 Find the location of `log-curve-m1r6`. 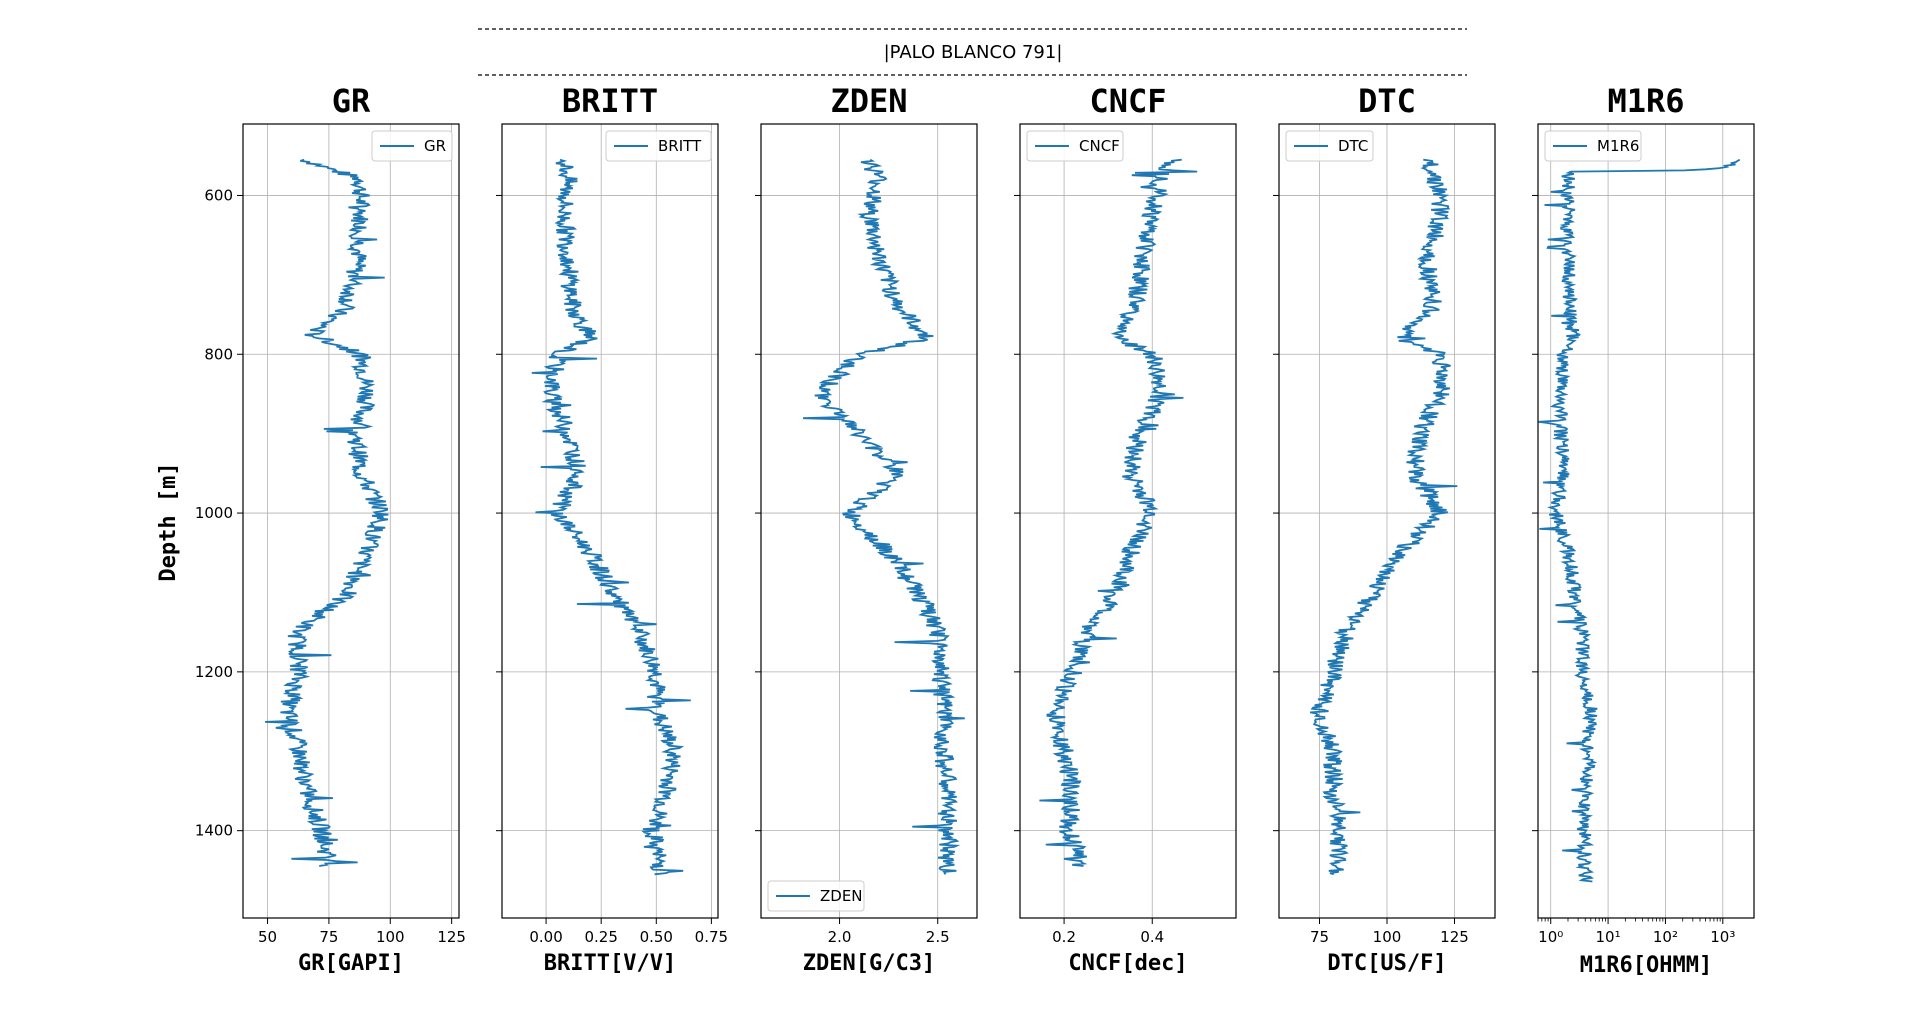

log-curve-m1r6 is located at coordinates (1639, 520).